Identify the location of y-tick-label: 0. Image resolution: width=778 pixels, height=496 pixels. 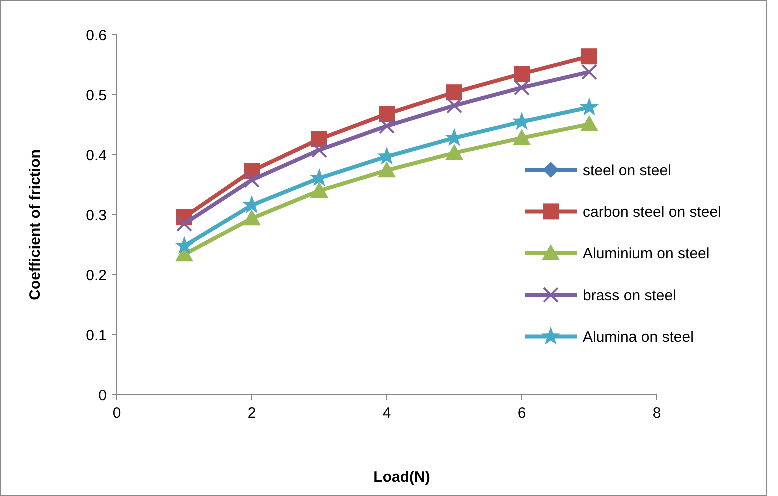
(102, 395).